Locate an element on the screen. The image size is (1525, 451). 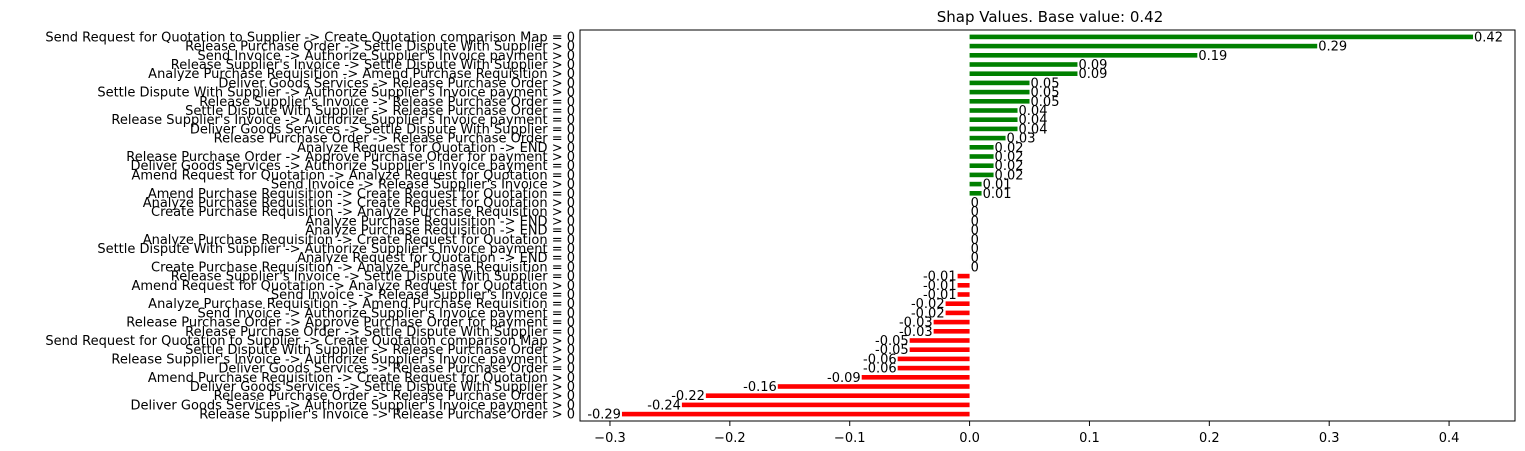
value-label: 0.01 is located at coordinates (997, 185).